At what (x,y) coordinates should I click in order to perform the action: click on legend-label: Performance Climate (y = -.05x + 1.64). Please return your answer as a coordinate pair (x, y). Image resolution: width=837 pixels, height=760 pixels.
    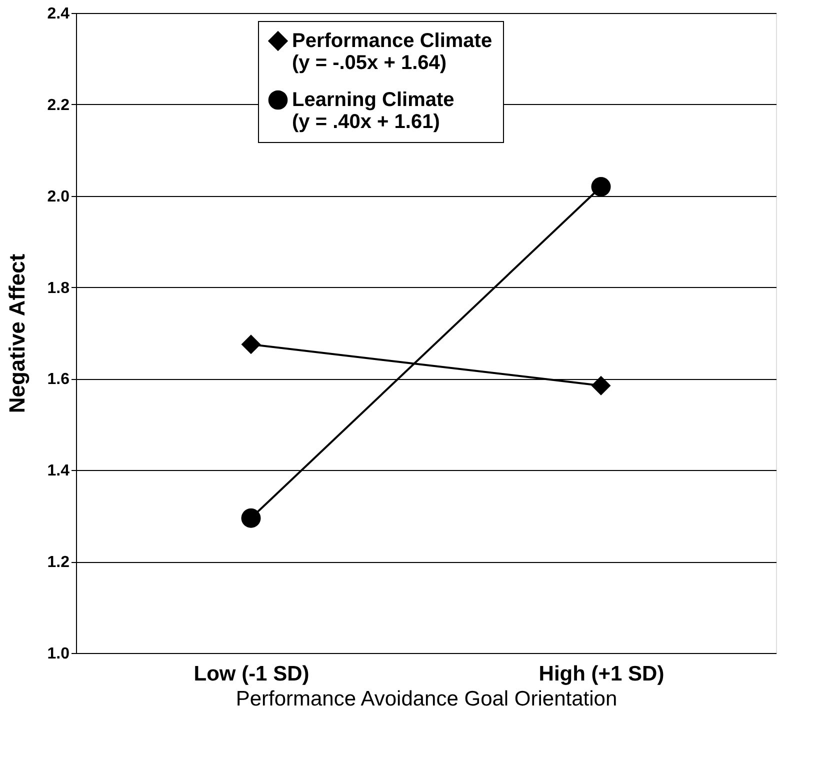
    Looking at the image, I should click on (392, 52).